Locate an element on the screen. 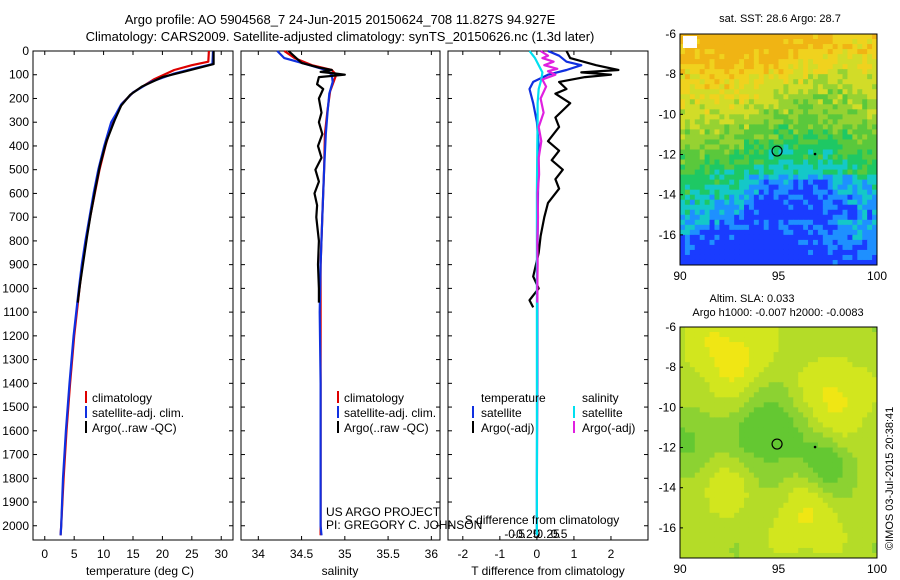  x-tick-label: 10 is located at coordinates (104, 554).